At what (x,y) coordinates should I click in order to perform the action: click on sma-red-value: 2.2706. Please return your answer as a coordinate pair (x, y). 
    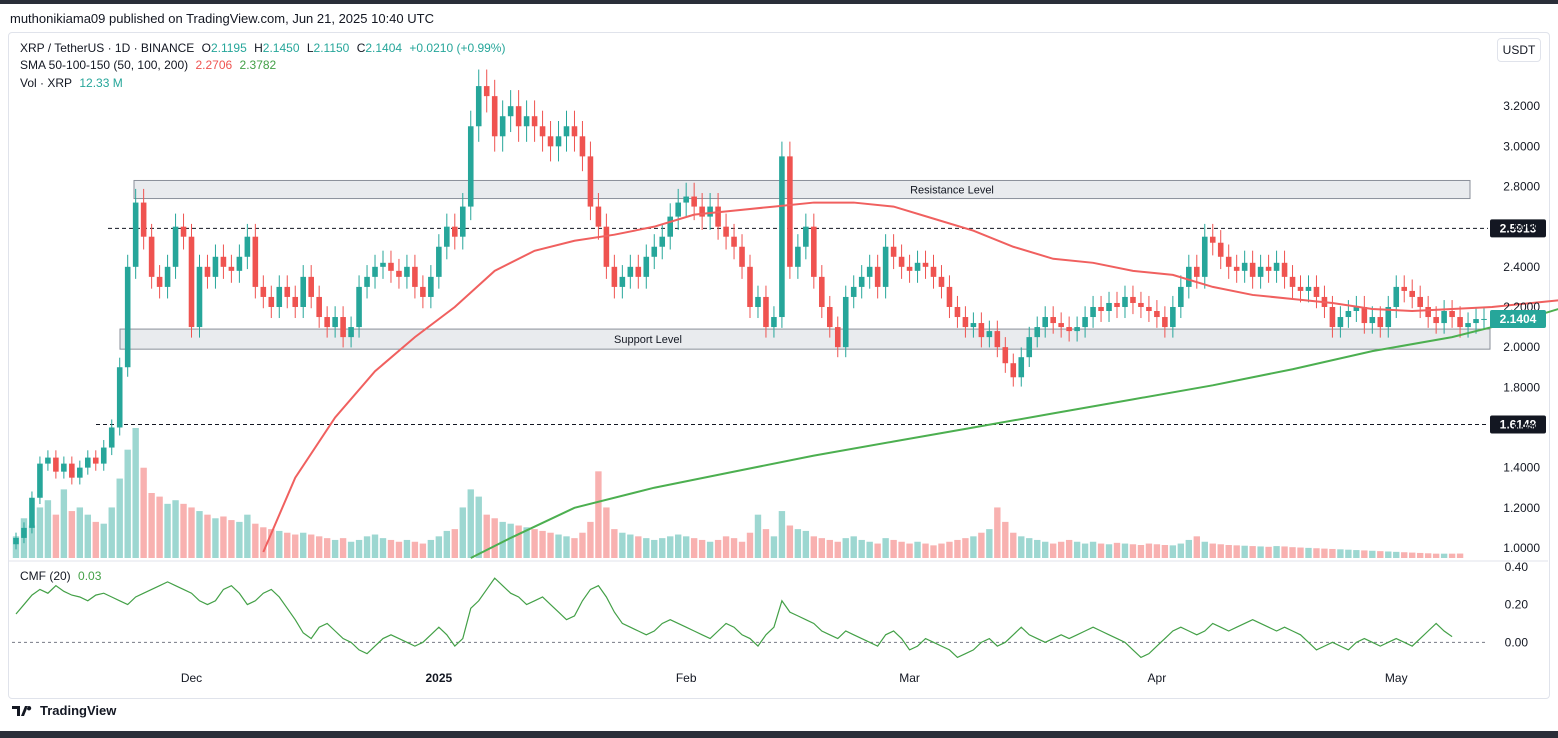
    Looking at the image, I should click on (214, 65).